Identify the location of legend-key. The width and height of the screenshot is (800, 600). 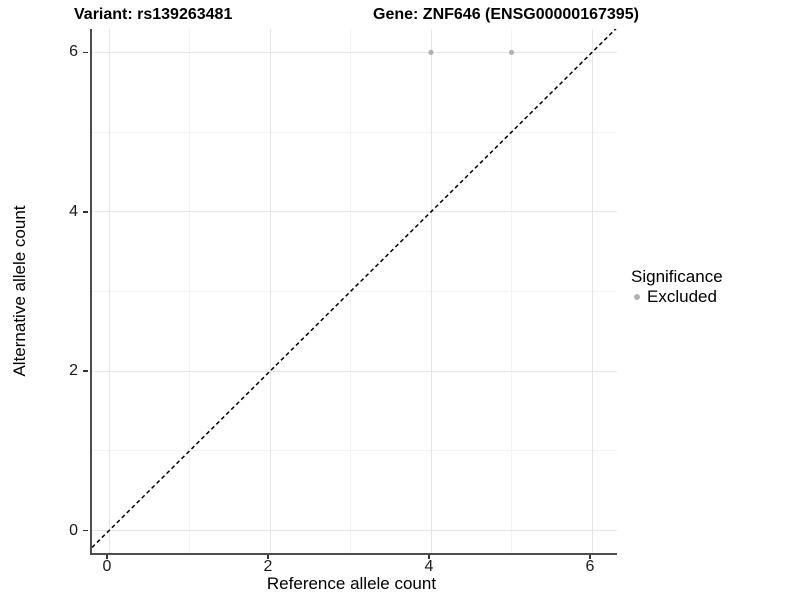
(637, 297).